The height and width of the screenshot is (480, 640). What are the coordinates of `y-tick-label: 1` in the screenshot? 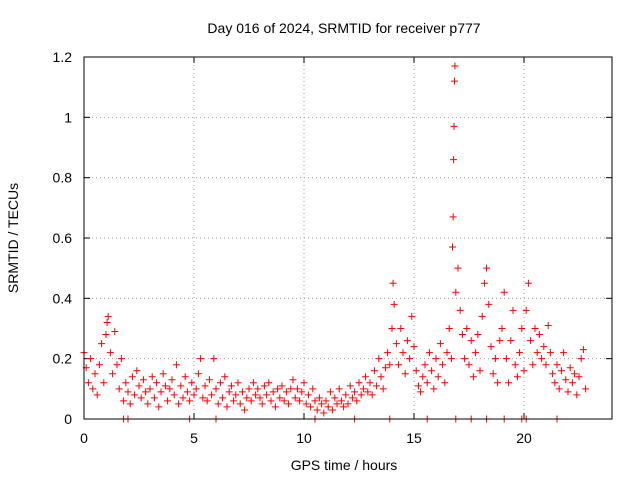 It's located at (68, 117).